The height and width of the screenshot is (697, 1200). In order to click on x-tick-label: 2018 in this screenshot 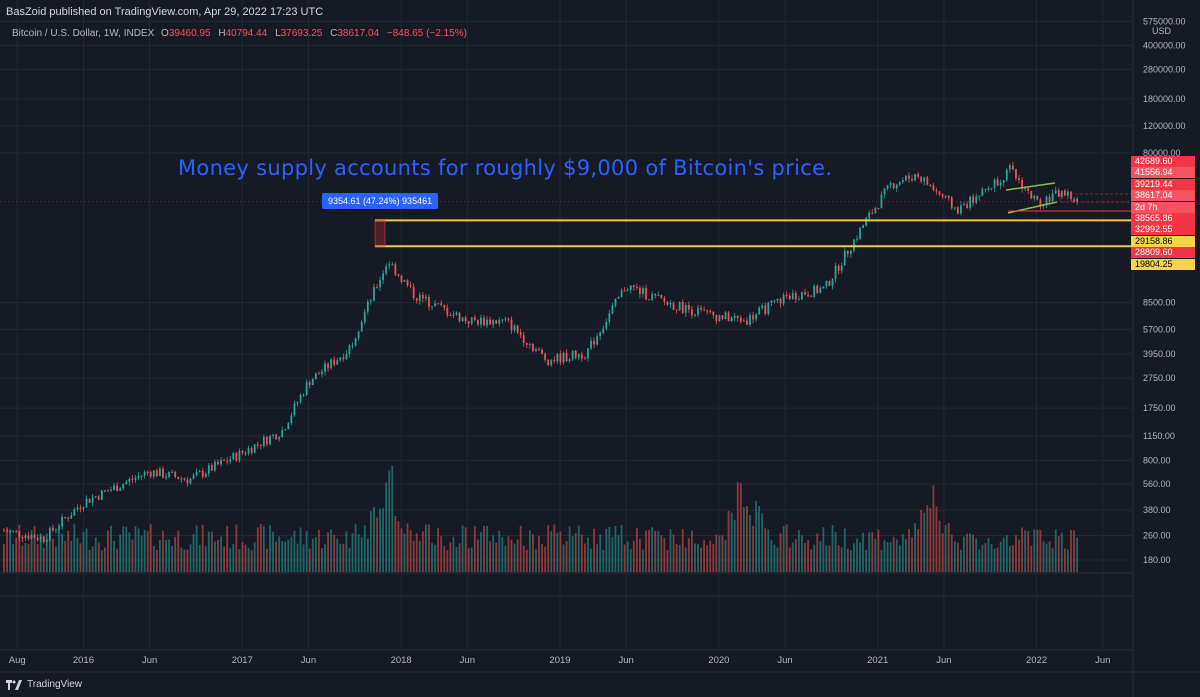, I will do `click(401, 660)`.